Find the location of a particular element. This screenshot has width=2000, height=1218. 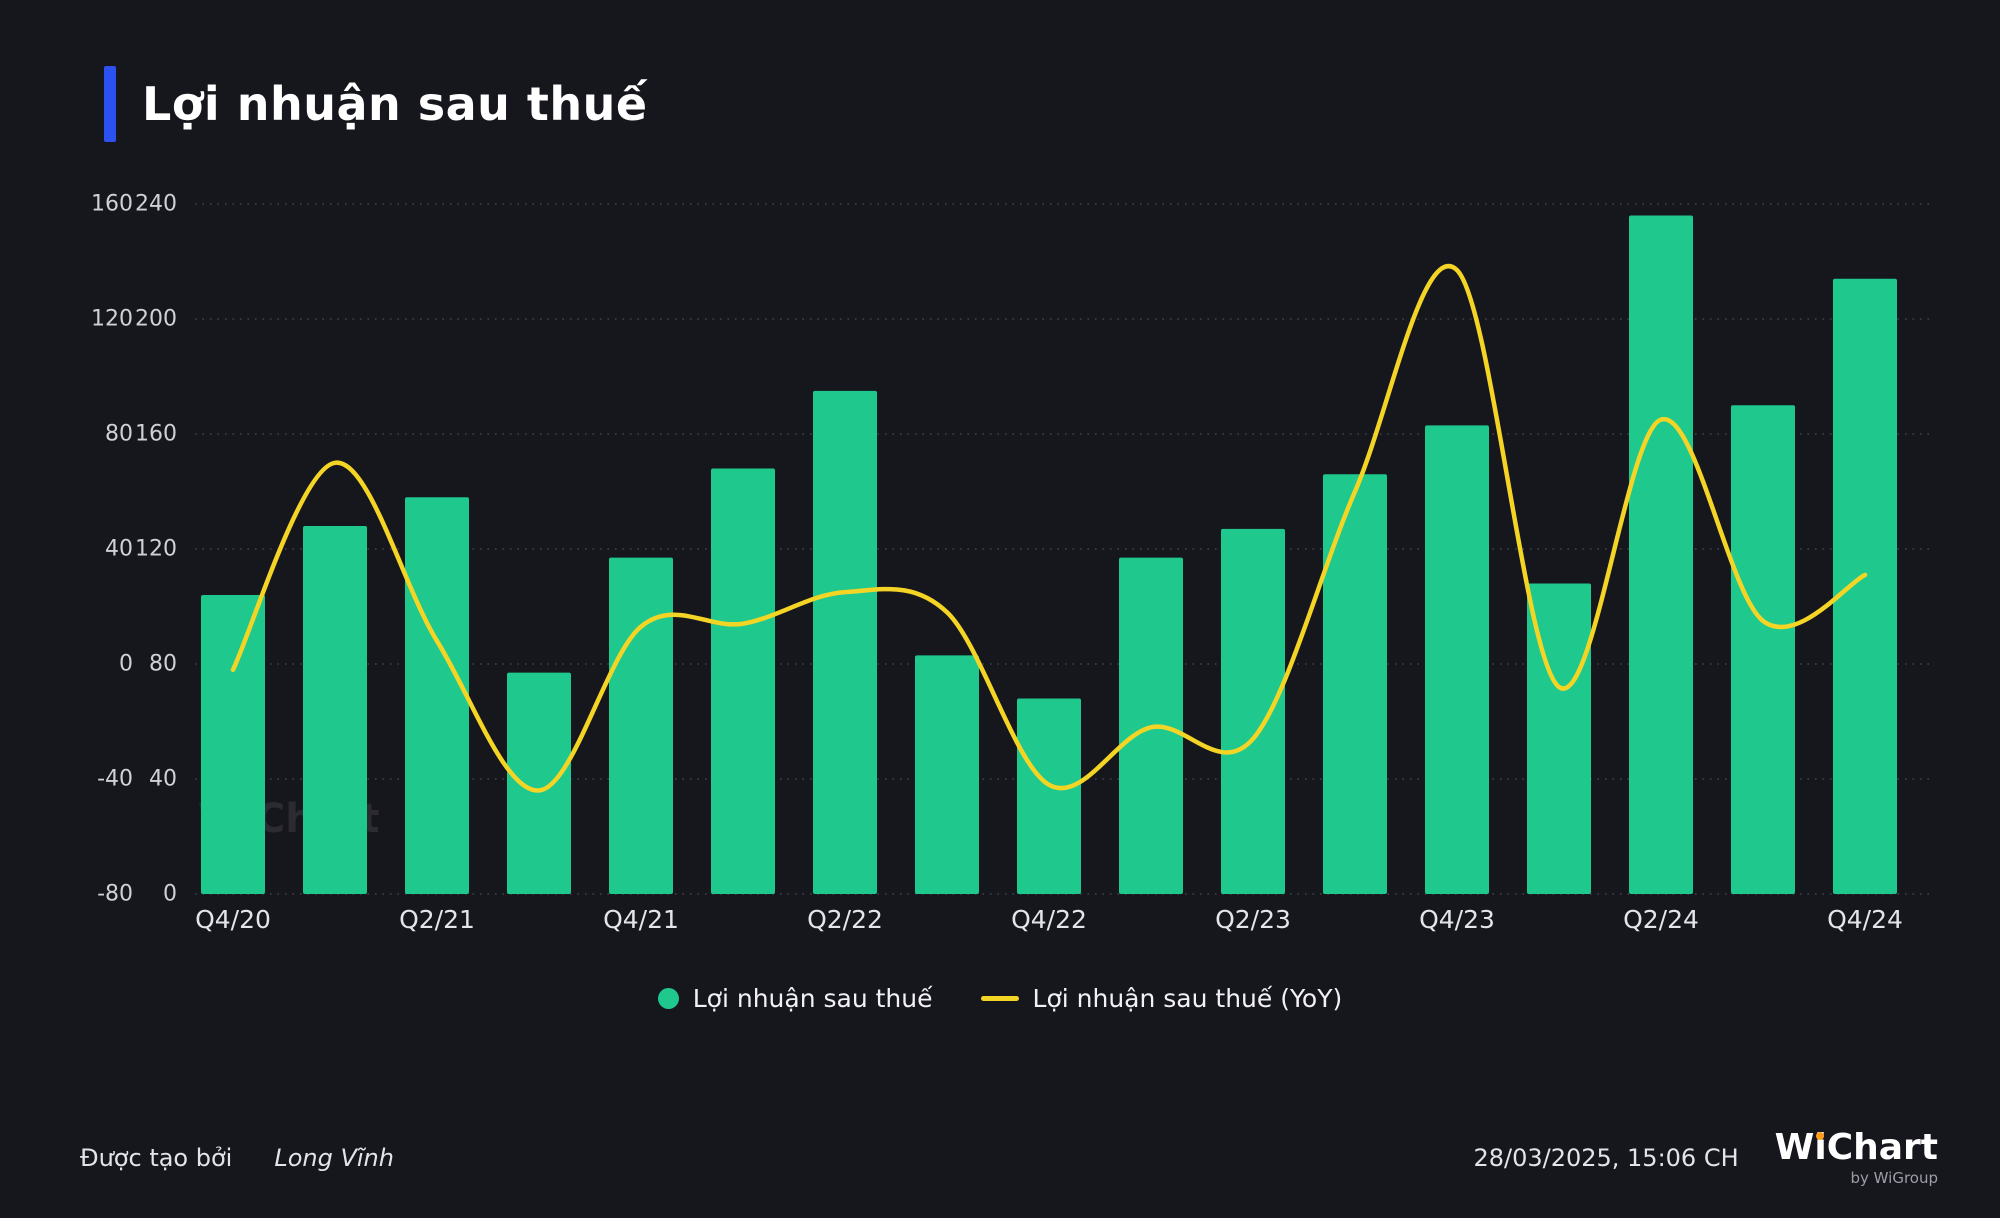

legend-marker-line is located at coordinates (999, 998).